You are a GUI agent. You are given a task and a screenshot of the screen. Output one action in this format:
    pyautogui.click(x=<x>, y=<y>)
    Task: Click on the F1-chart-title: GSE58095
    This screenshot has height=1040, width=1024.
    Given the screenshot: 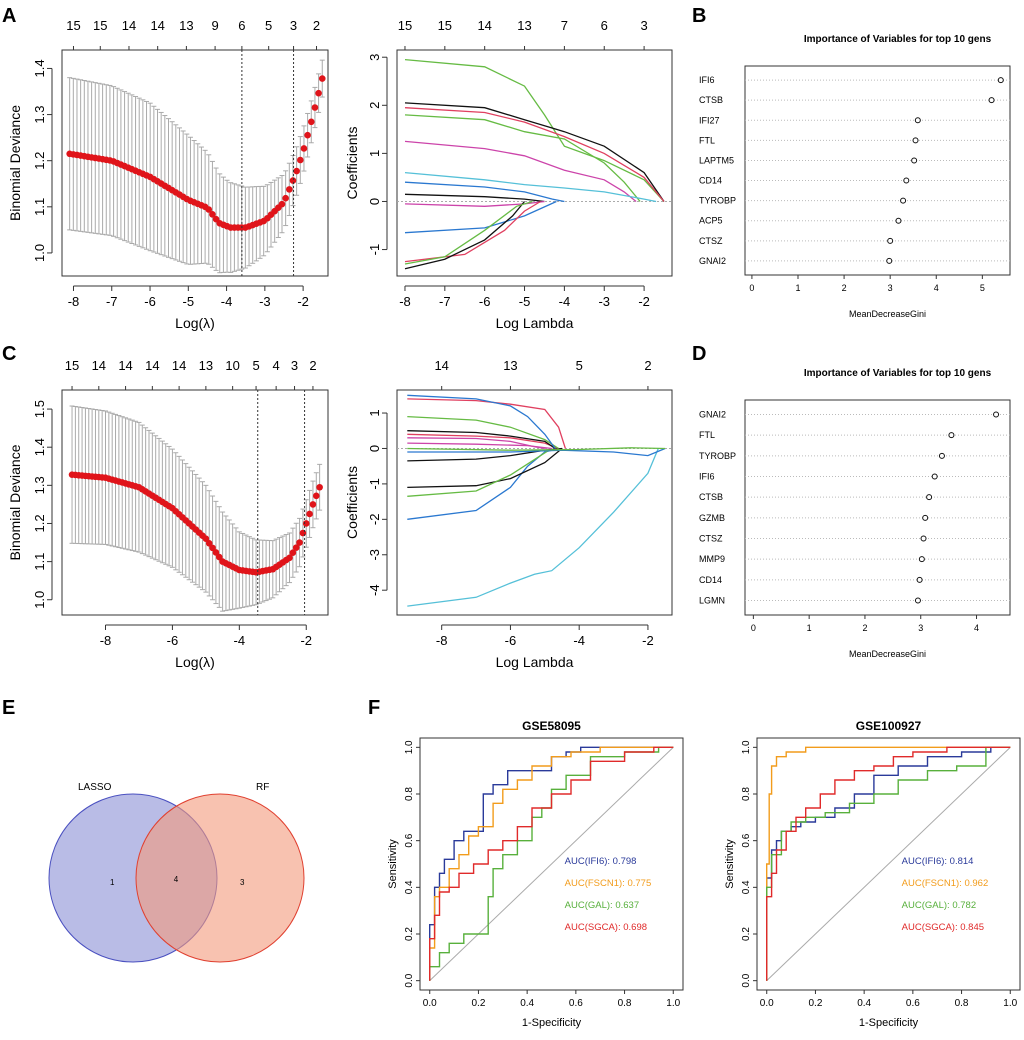 What is the action you would take?
    pyautogui.click(x=551, y=726)
    